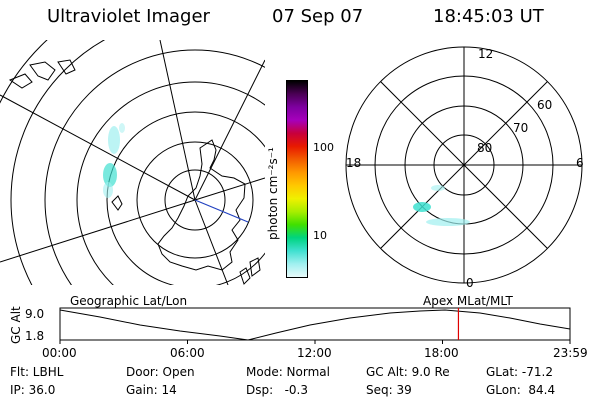 The image size is (600, 400). What do you see at coordinates (187, 353) in the screenshot?
I see `time-tick-0600: 06:00` at bounding box center [187, 353].